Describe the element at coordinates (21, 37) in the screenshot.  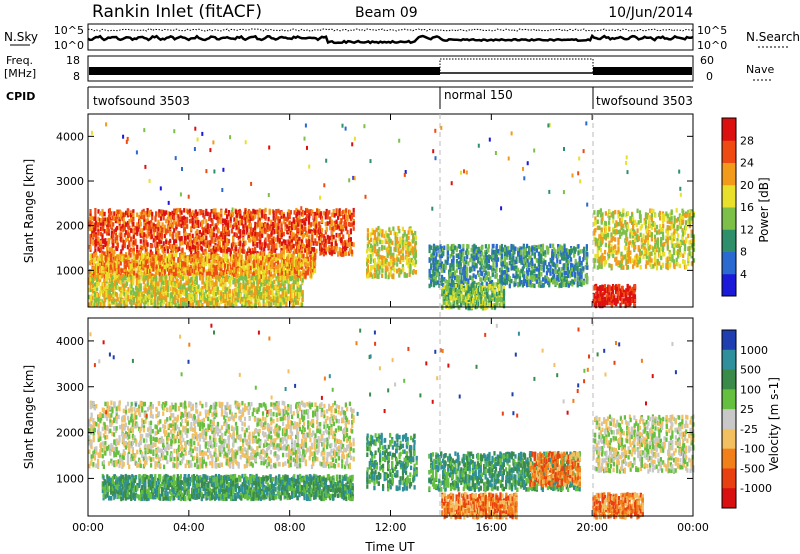
I see `nsky-label: N.Sky` at that location.